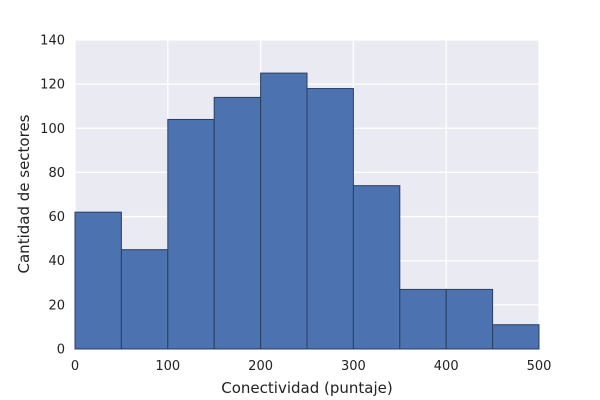 Image resolution: width=600 pixels, height=400 pixels. I want to click on x-tick-label: 0, so click(75, 366).